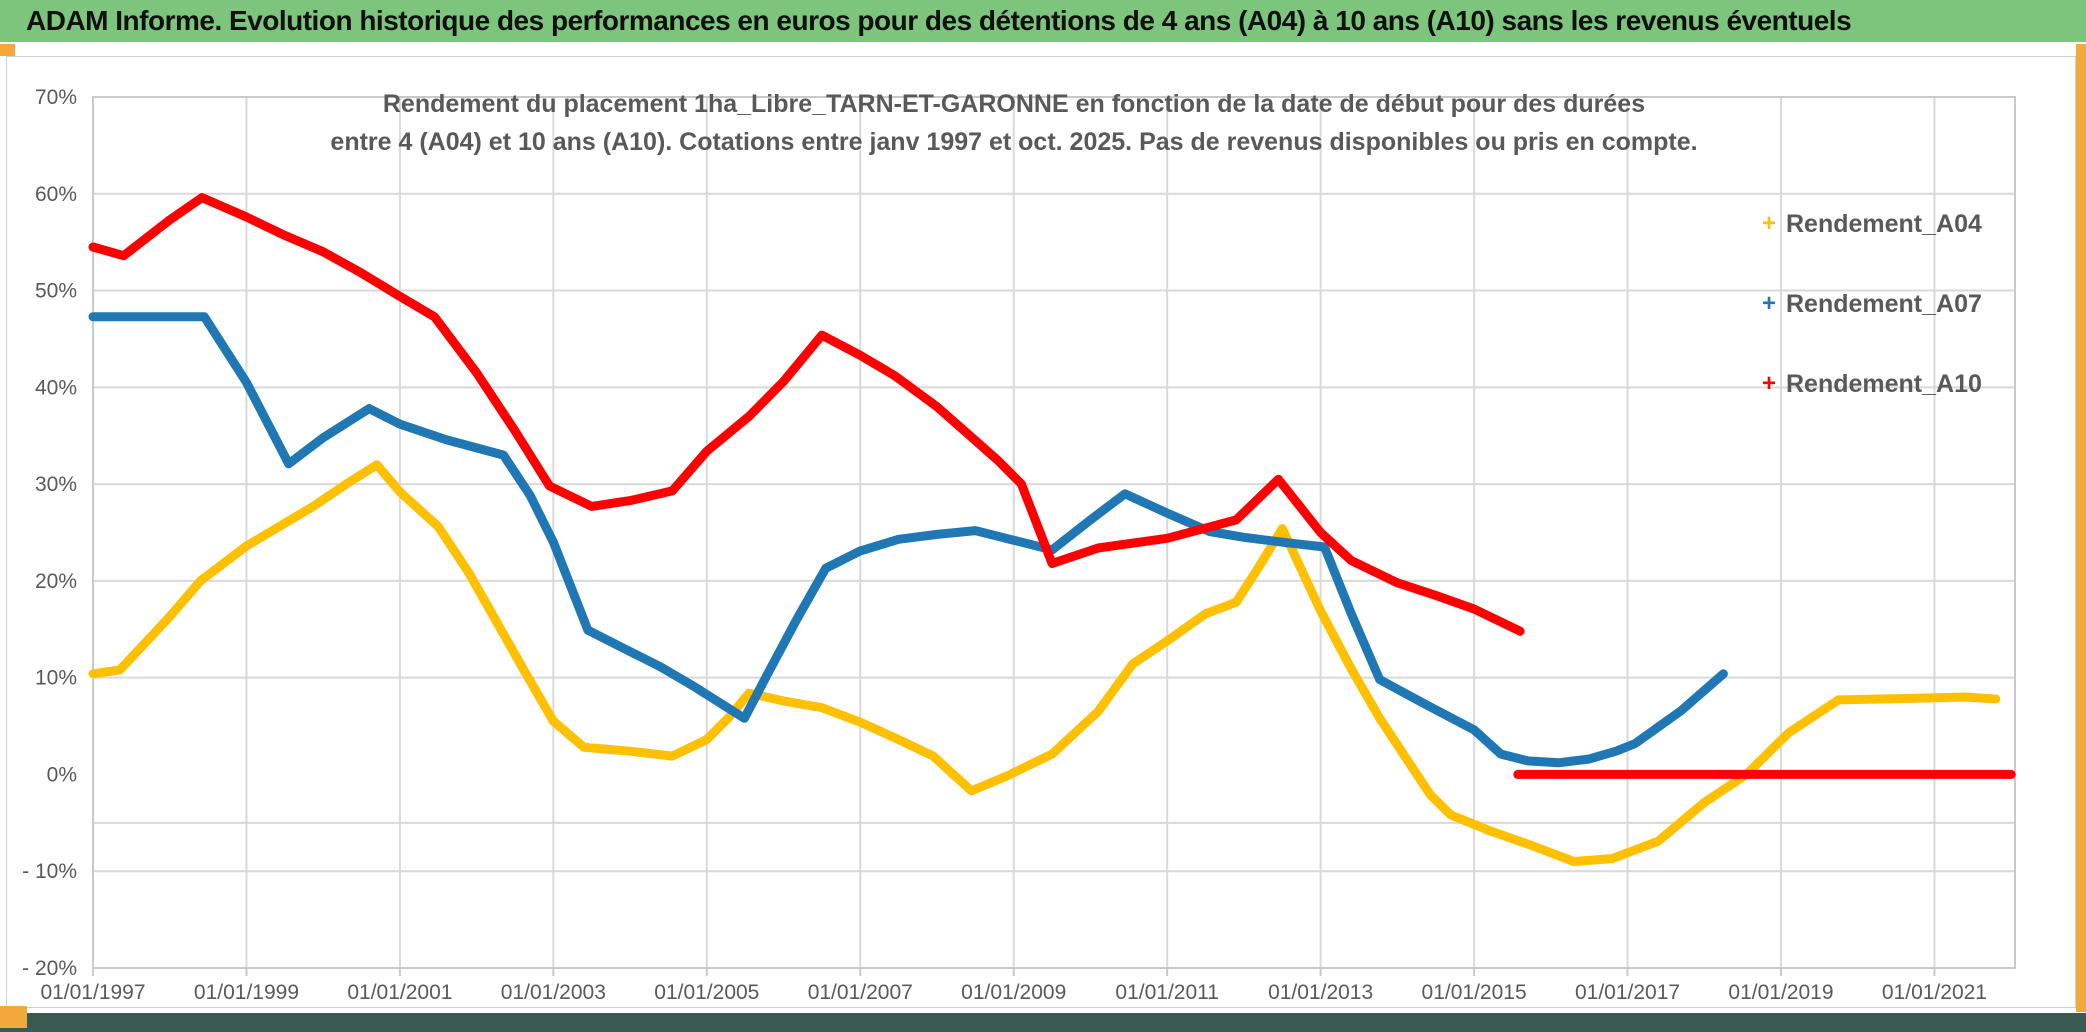  What do you see at coordinates (56, 387) in the screenshot?
I see `y-axis-label: 40%` at bounding box center [56, 387].